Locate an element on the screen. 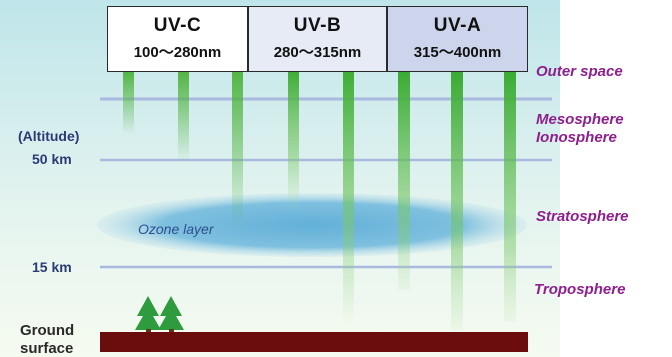 The image size is (672, 357). altitude-50km-label: 50 km is located at coordinates (52, 159).